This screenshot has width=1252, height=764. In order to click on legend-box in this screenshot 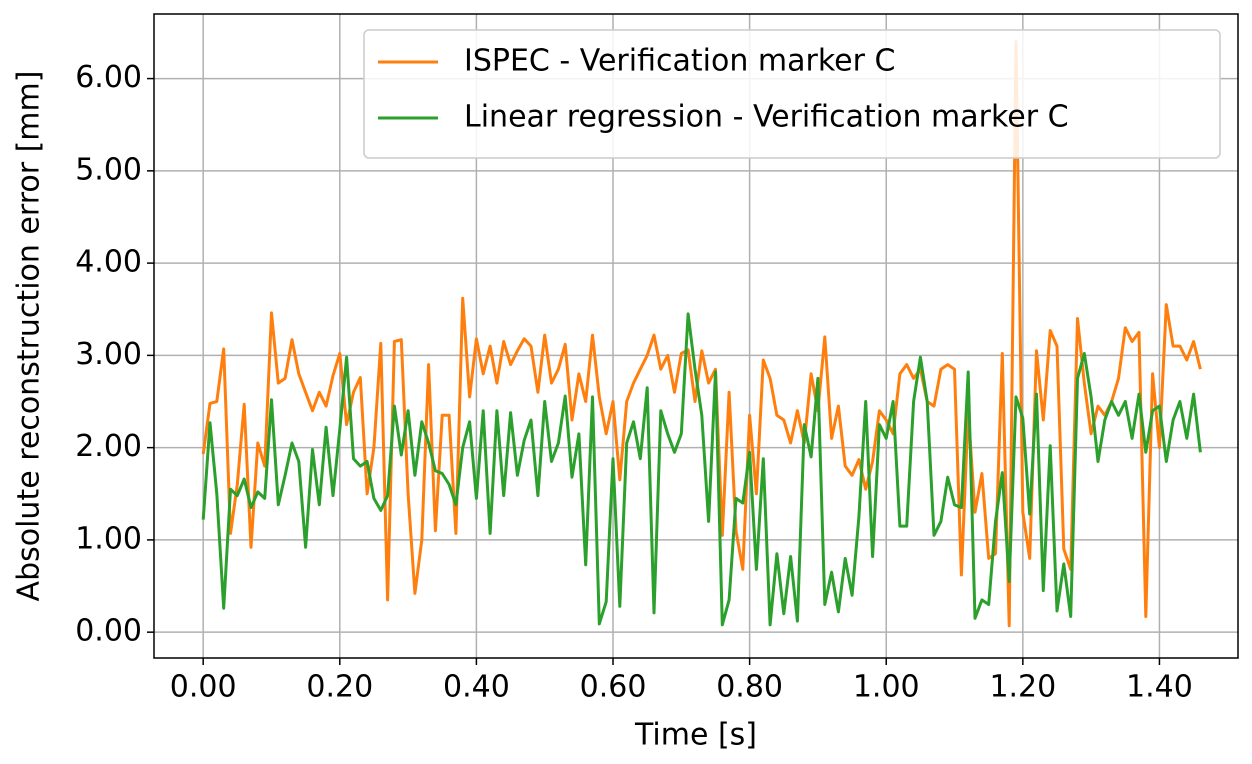, I will do `click(792, 94)`.